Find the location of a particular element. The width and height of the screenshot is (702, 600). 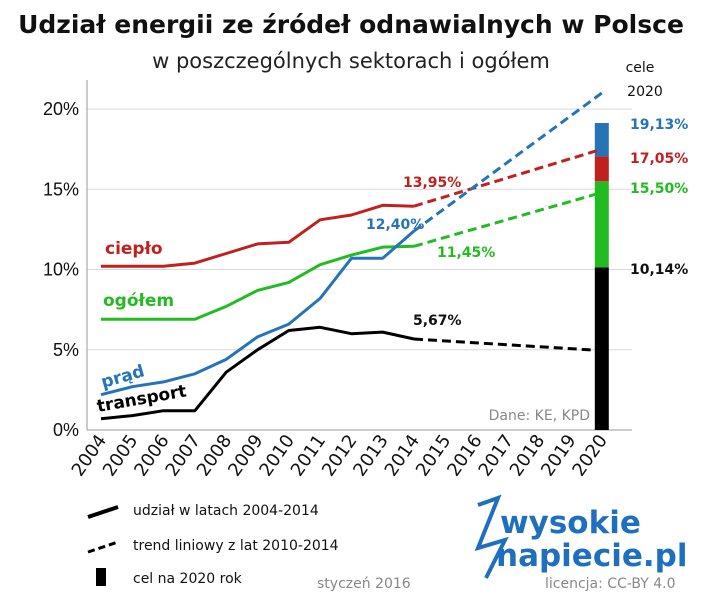

target-value-label-transport: 10,14% is located at coordinates (659, 270).